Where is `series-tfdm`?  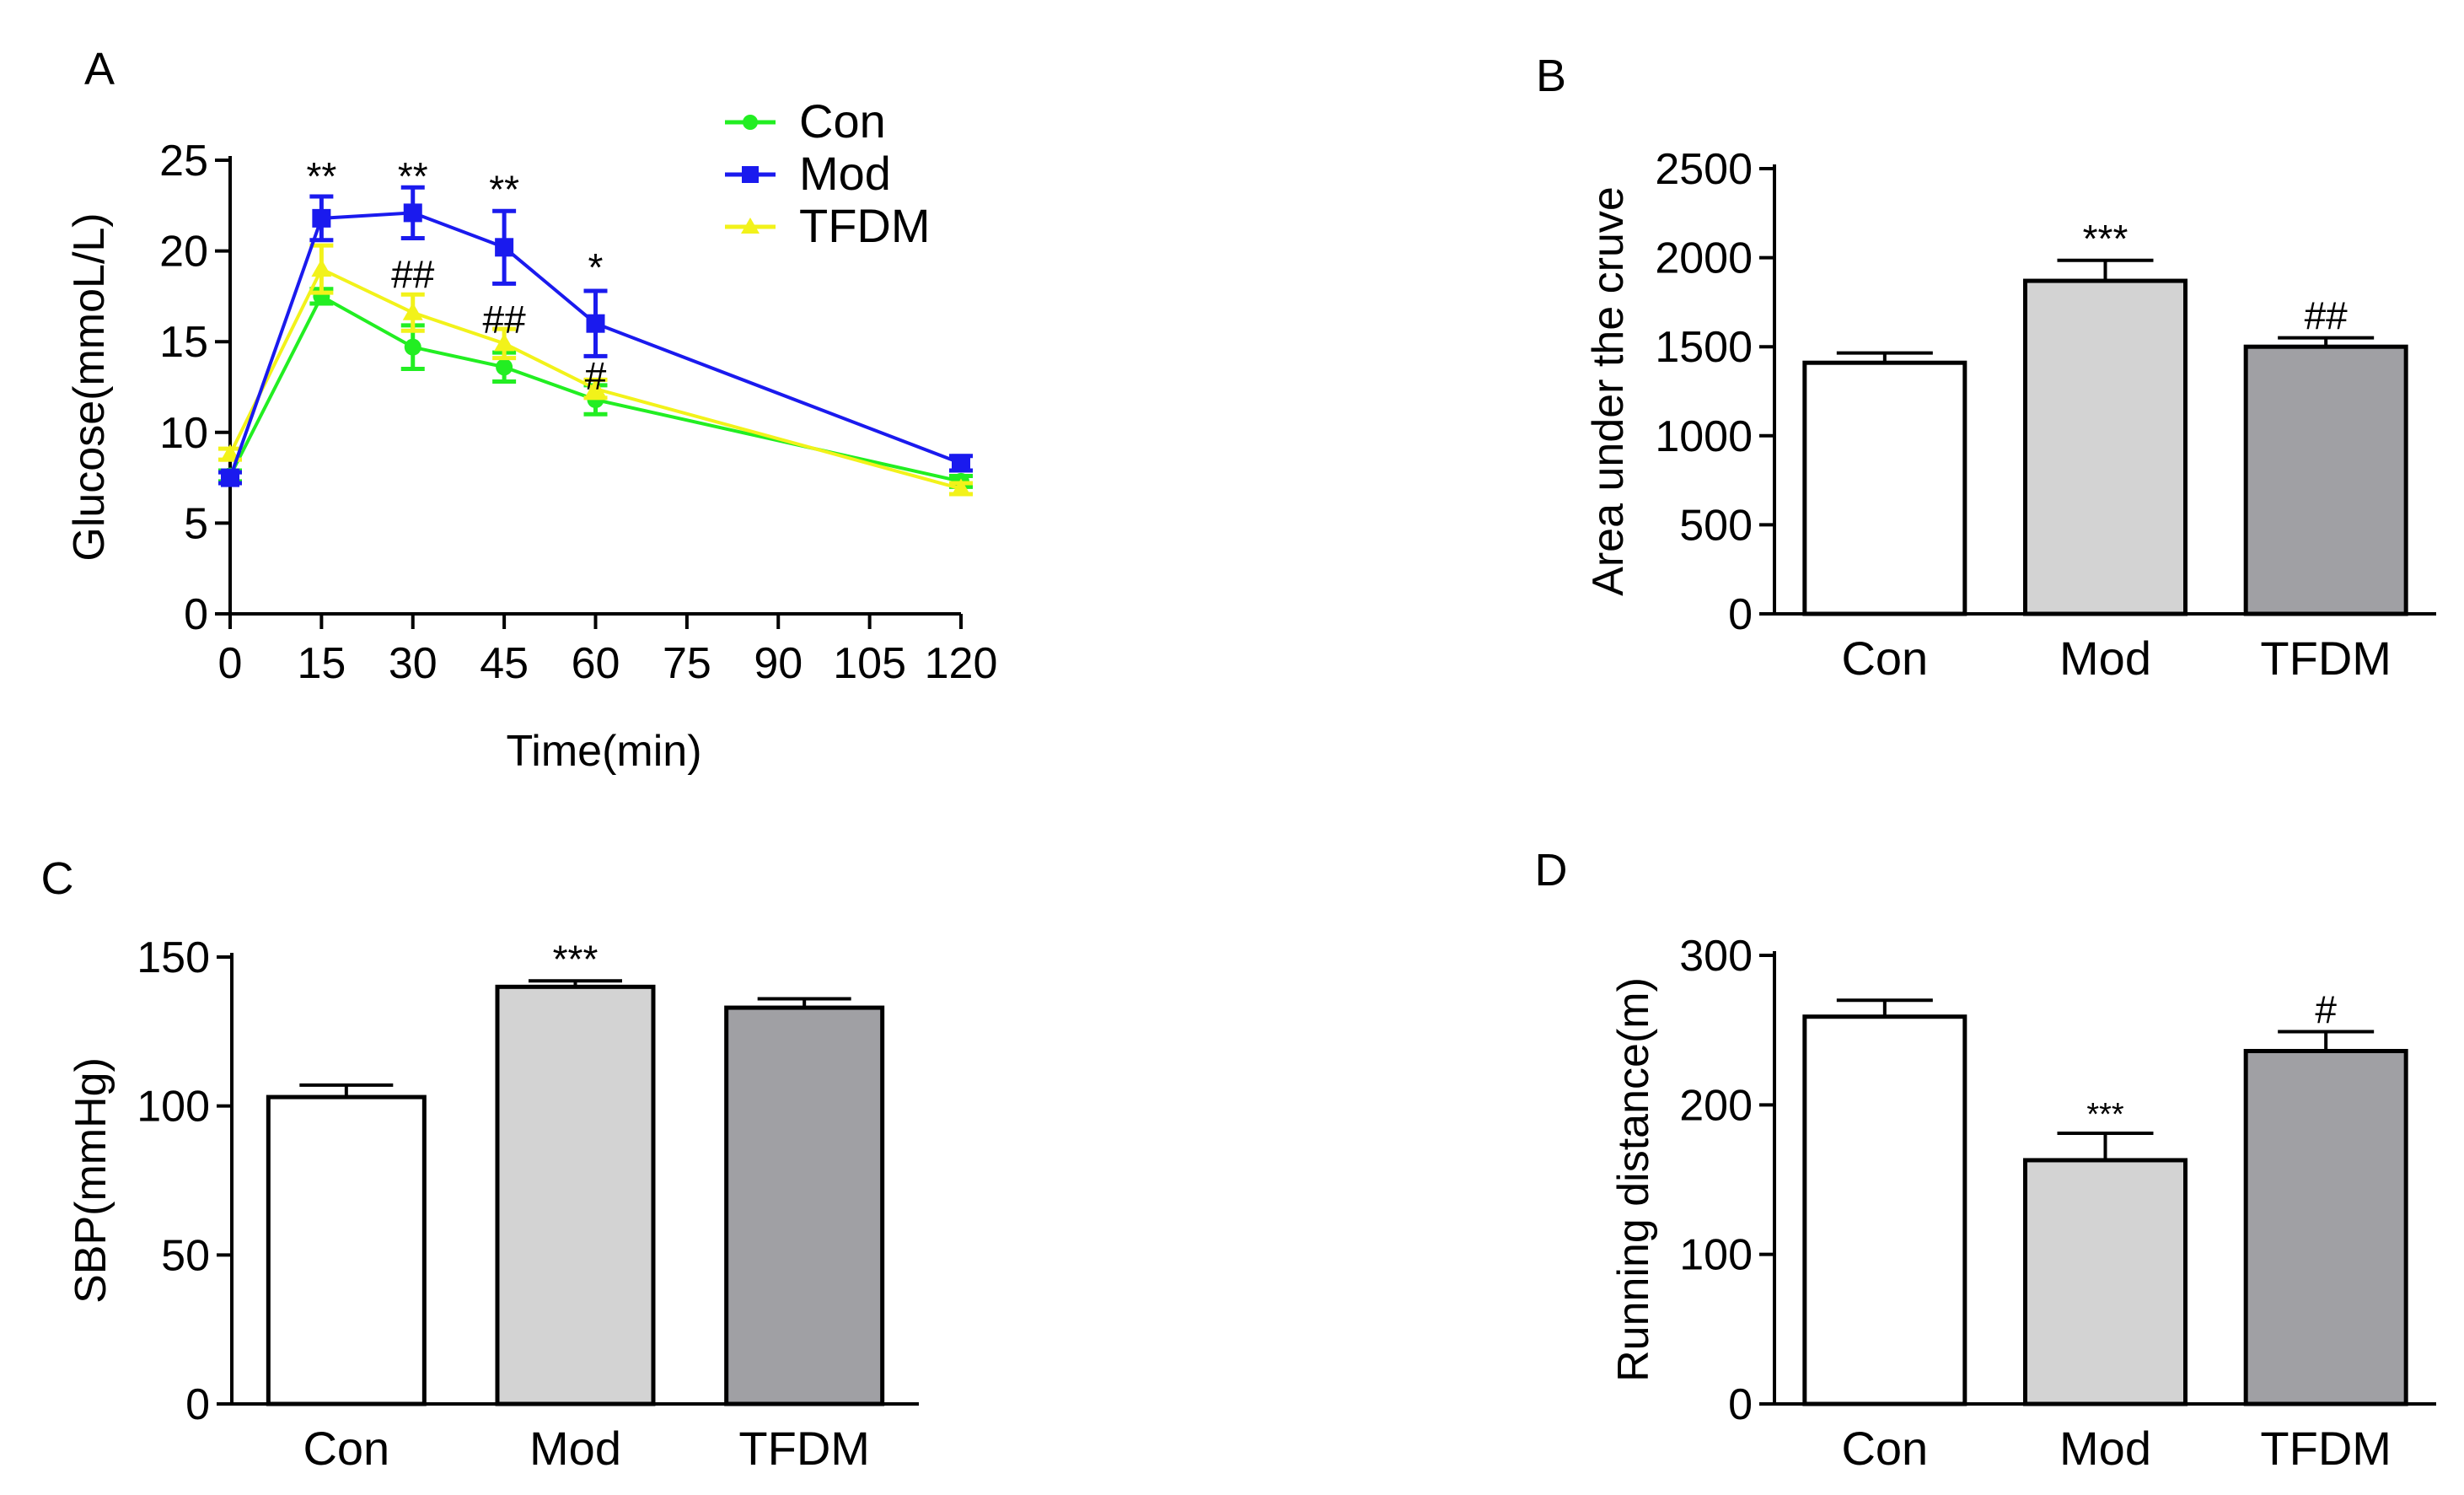 series-tfdm is located at coordinates (595, 370).